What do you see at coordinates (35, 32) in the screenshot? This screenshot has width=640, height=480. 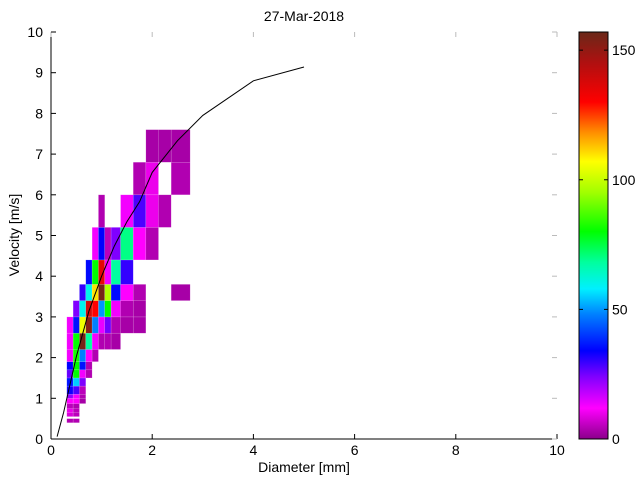 I see `y-tick-label: 10` at bounding box center [35, 32].